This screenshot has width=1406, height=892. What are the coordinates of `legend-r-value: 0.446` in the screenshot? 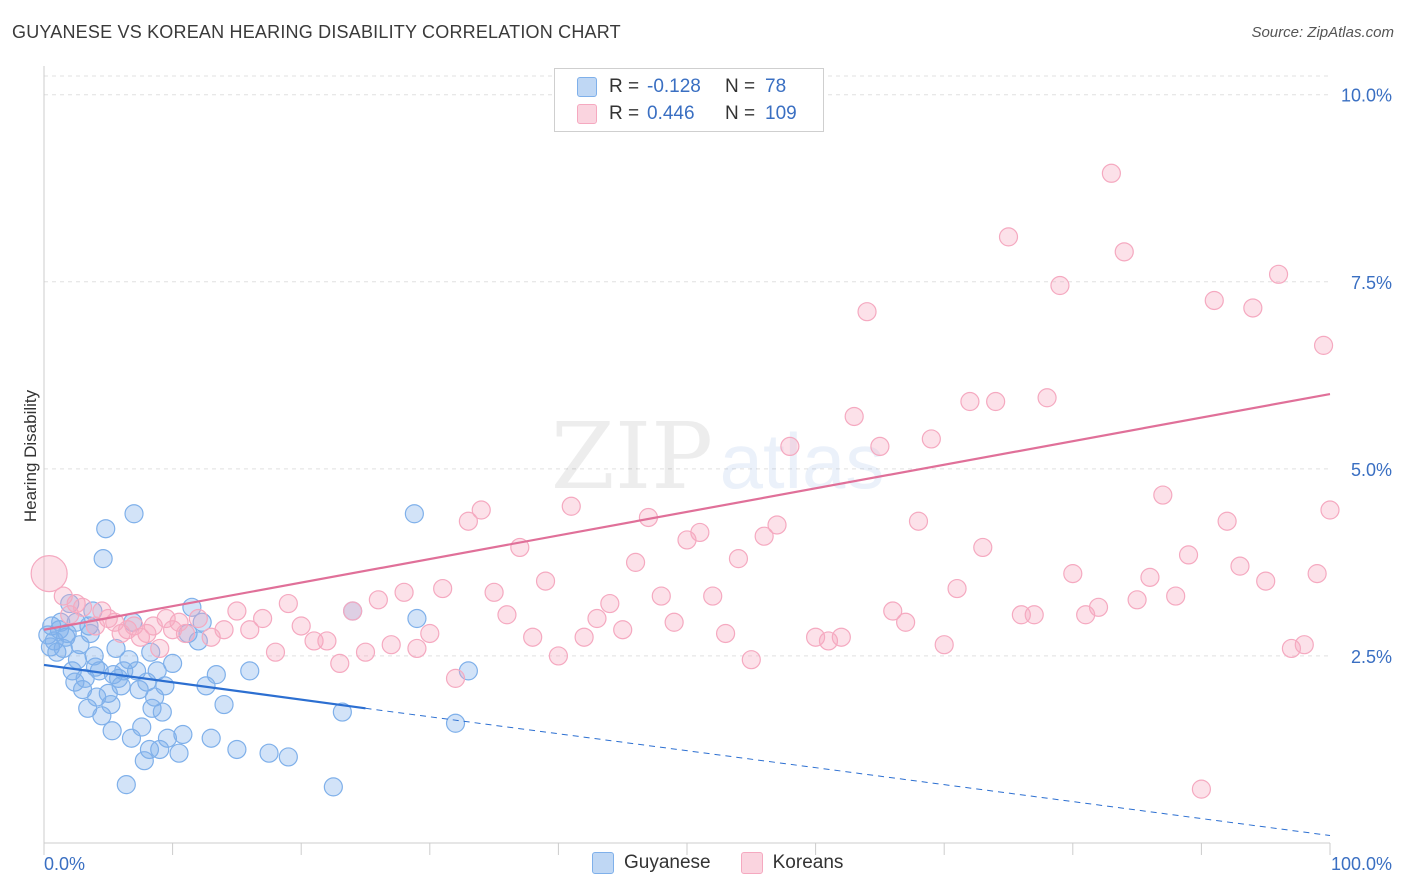 It's located at (671, 113).